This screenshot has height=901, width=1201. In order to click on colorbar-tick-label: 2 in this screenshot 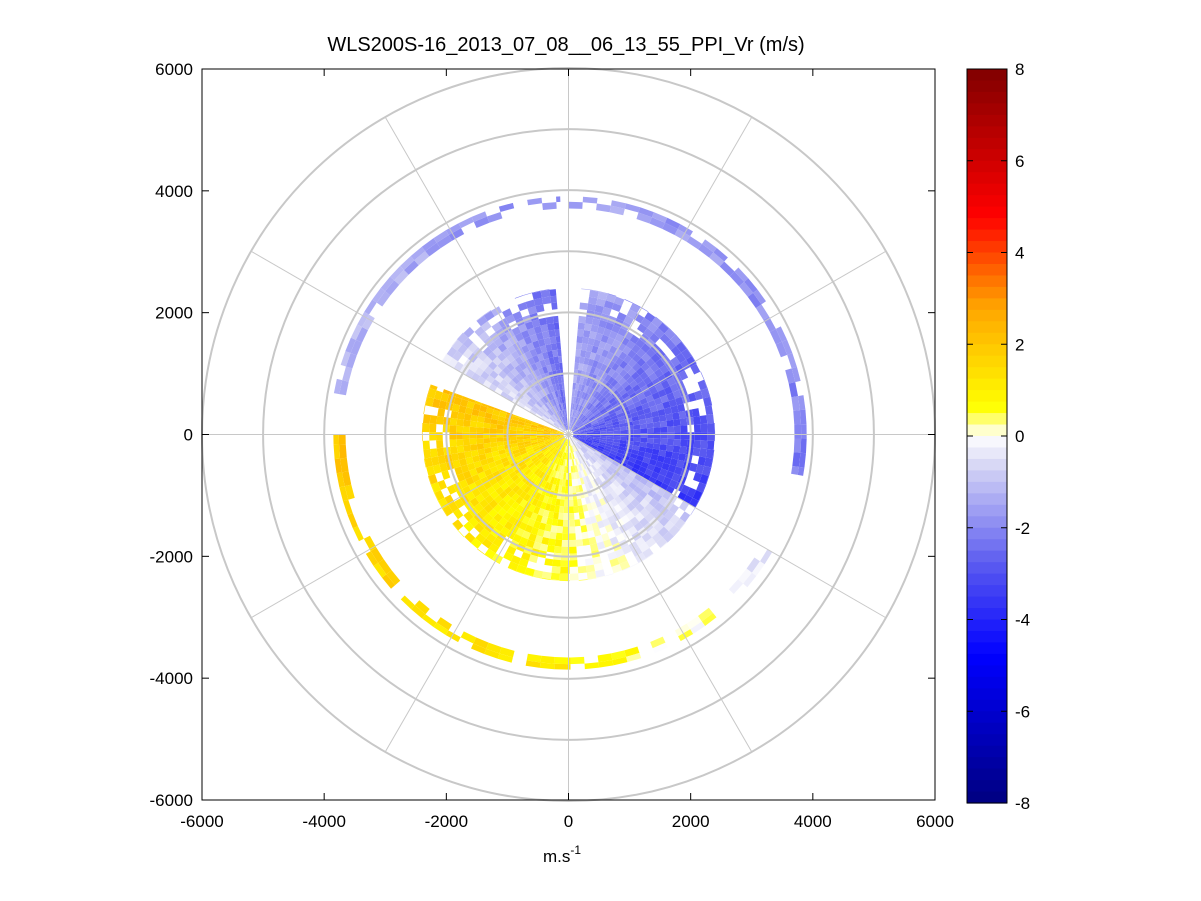, I will do `click(1019, 344)`.